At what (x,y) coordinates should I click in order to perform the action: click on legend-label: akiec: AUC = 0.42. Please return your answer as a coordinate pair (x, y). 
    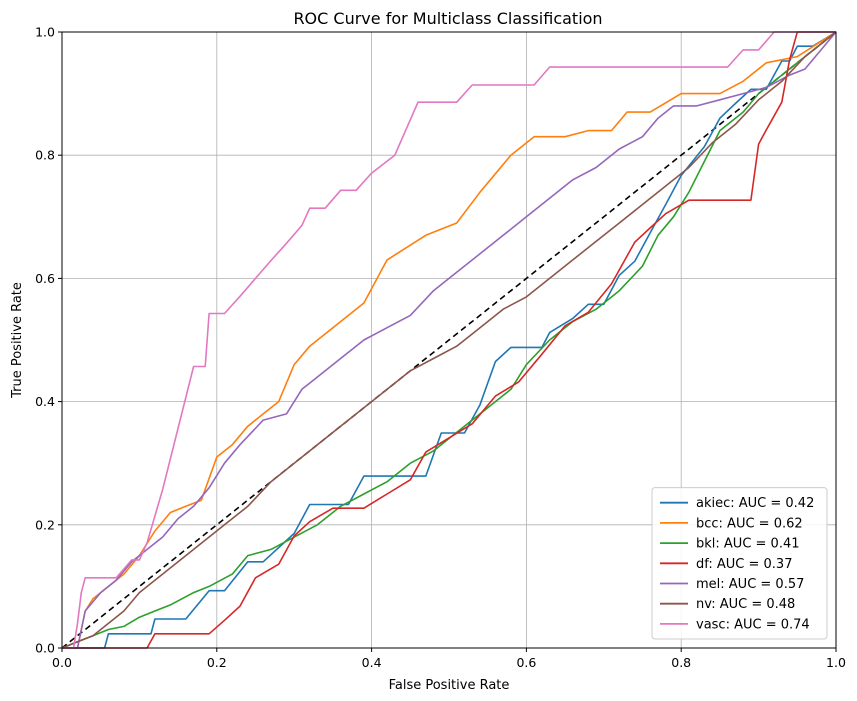
    Looking at the image, I should click on (755, 503).